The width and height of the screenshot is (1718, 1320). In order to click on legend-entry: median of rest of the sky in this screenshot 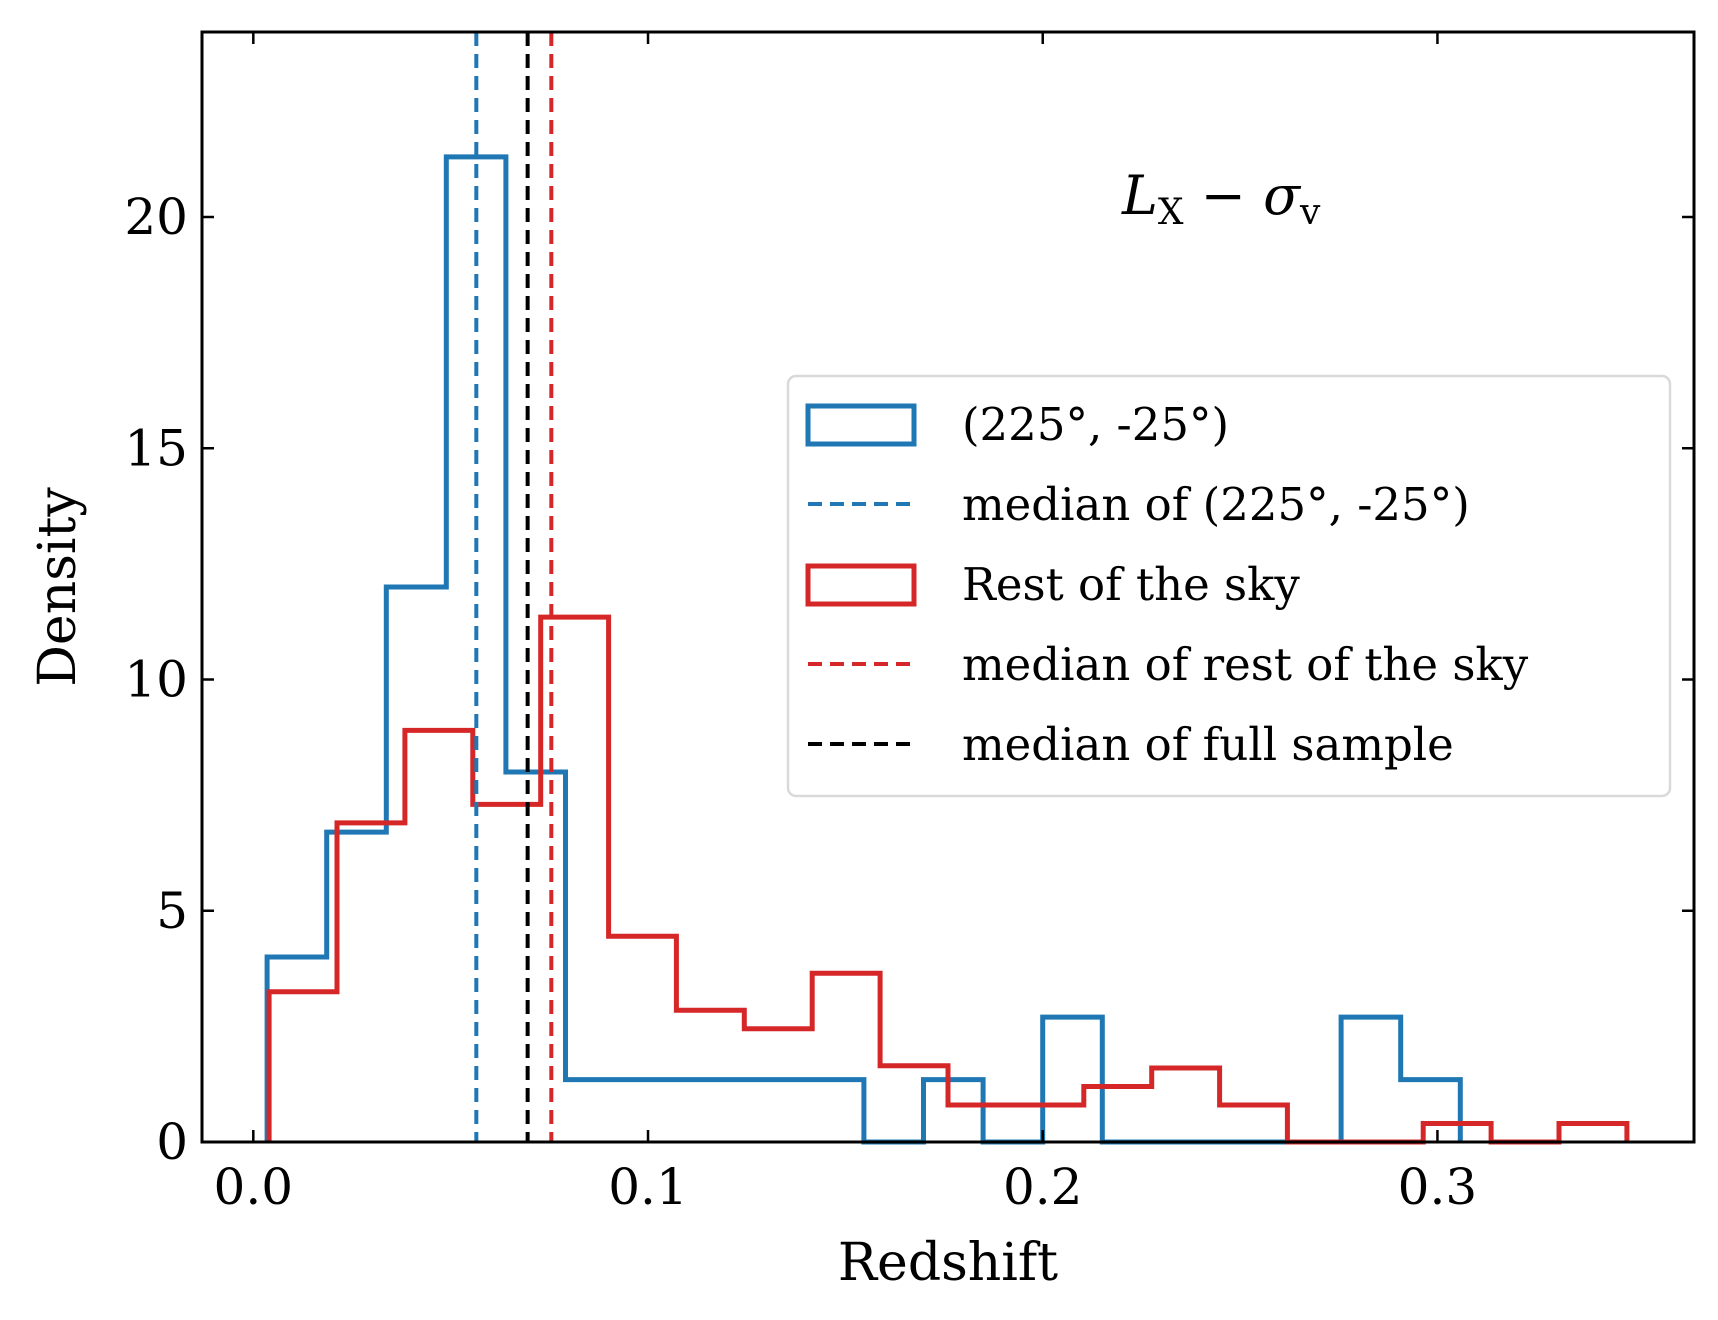, I will do `click(1168, 664)`.